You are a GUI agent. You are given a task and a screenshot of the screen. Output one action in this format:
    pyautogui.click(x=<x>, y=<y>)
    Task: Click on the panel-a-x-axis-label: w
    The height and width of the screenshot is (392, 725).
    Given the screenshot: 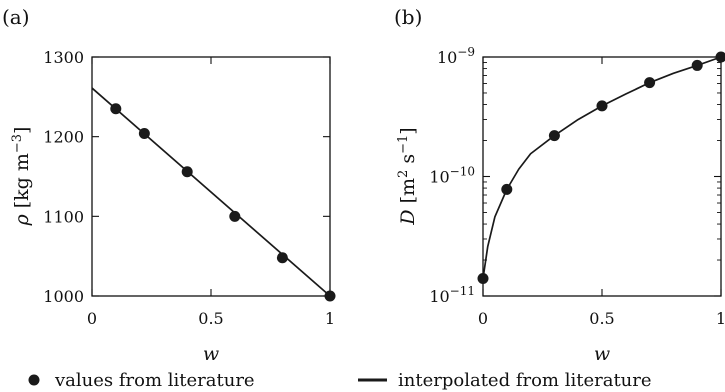 What is the action you would take?
    pyautogui.click(x=211, y=354)
    